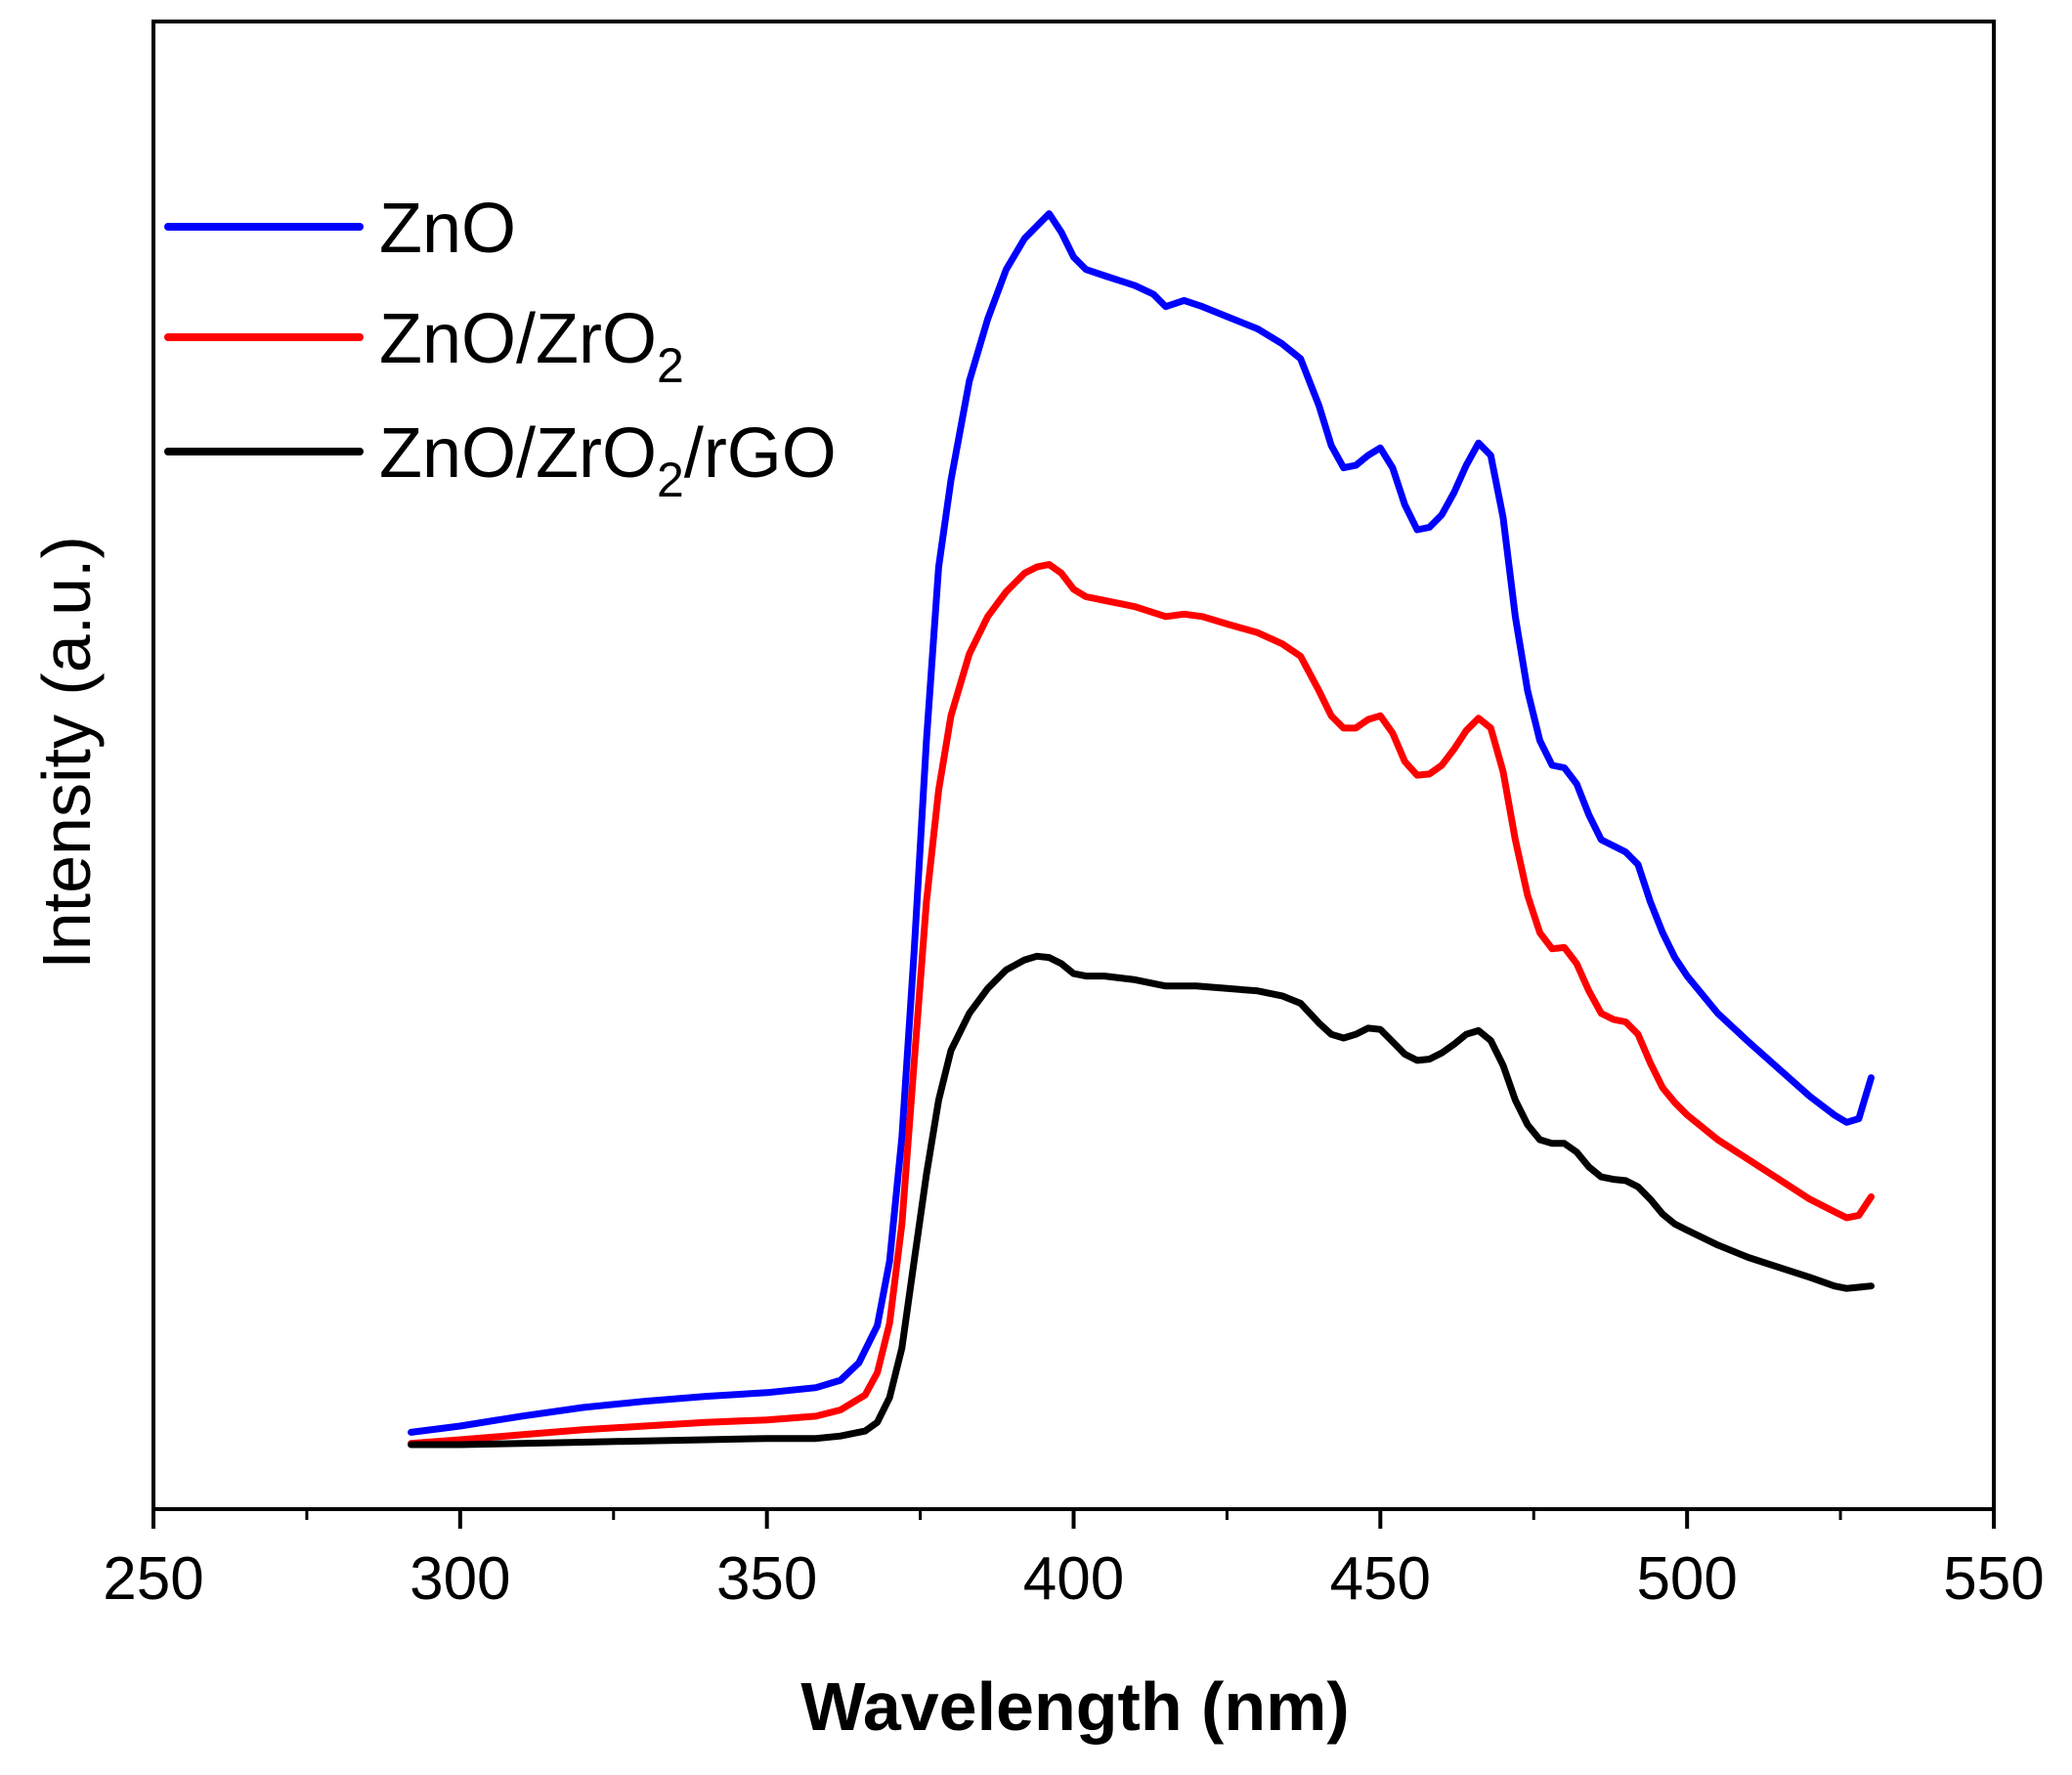 The height and width of the screenshot is (1775, 2072). I want to click on x-tick-label-250: 250, so click(153, 1579).